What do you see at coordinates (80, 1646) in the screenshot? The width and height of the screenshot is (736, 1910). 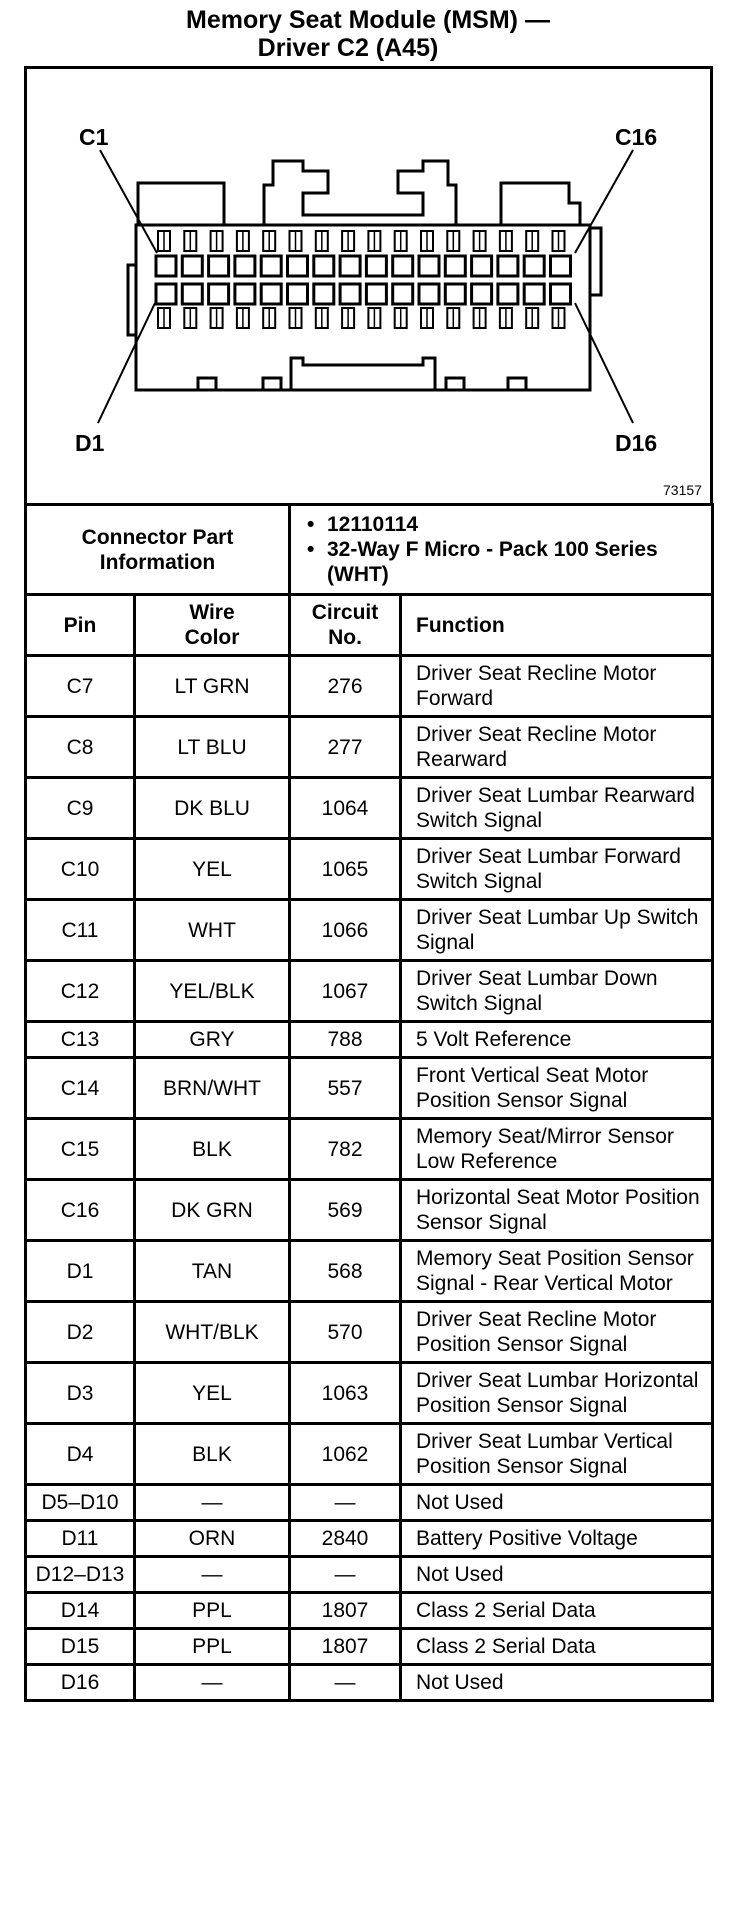 I see `pin-cell: D15` at bounding box center [80, 1646].